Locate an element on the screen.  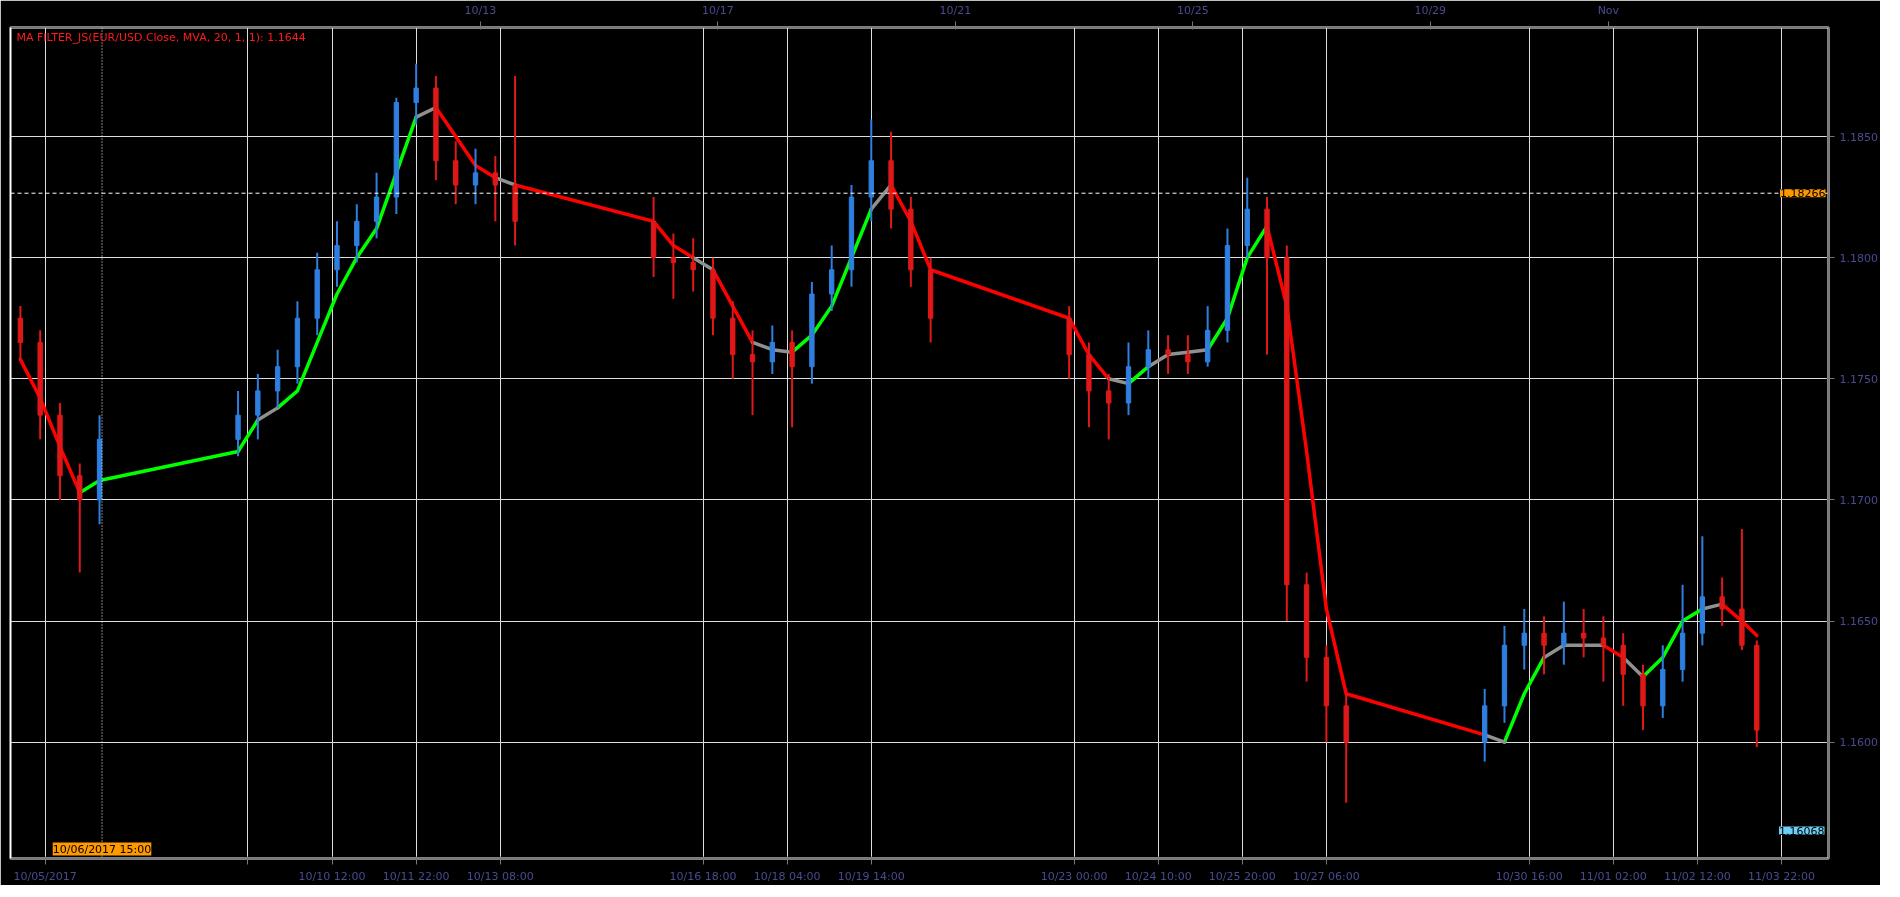
x-tick-label: 10/10 12:00 is located at coordinates (332, 876).